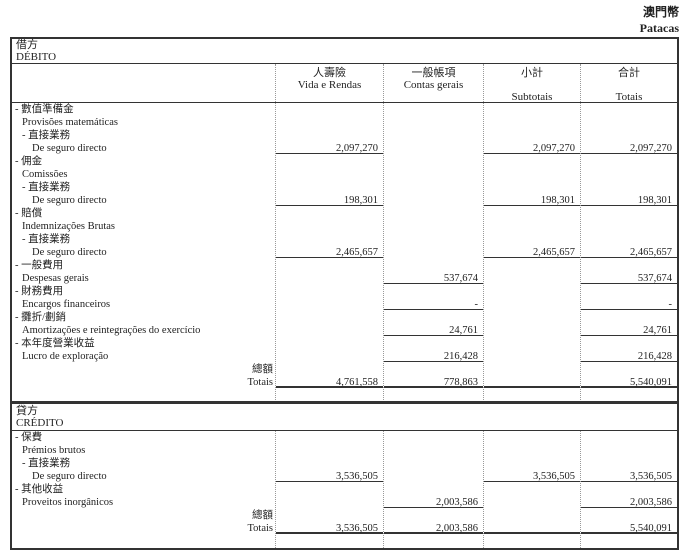 This screenshot has height=557, width=689. Describe the element at coordinates (27, 45) in the screenshot. I see `debit-title-zh: 借方` at that location.